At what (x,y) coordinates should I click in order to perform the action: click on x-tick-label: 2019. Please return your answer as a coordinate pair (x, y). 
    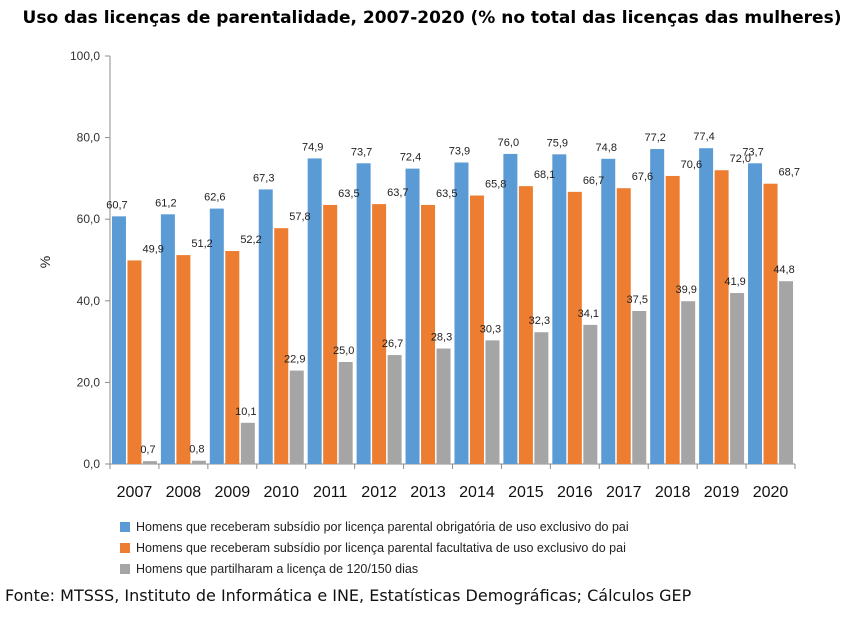
    Looking at the image, I should click on (722, 492).